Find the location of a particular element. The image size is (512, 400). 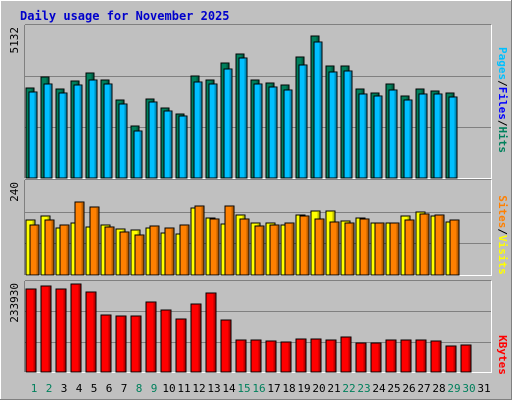

day-label: 21 is located at coordinates (333, 388).